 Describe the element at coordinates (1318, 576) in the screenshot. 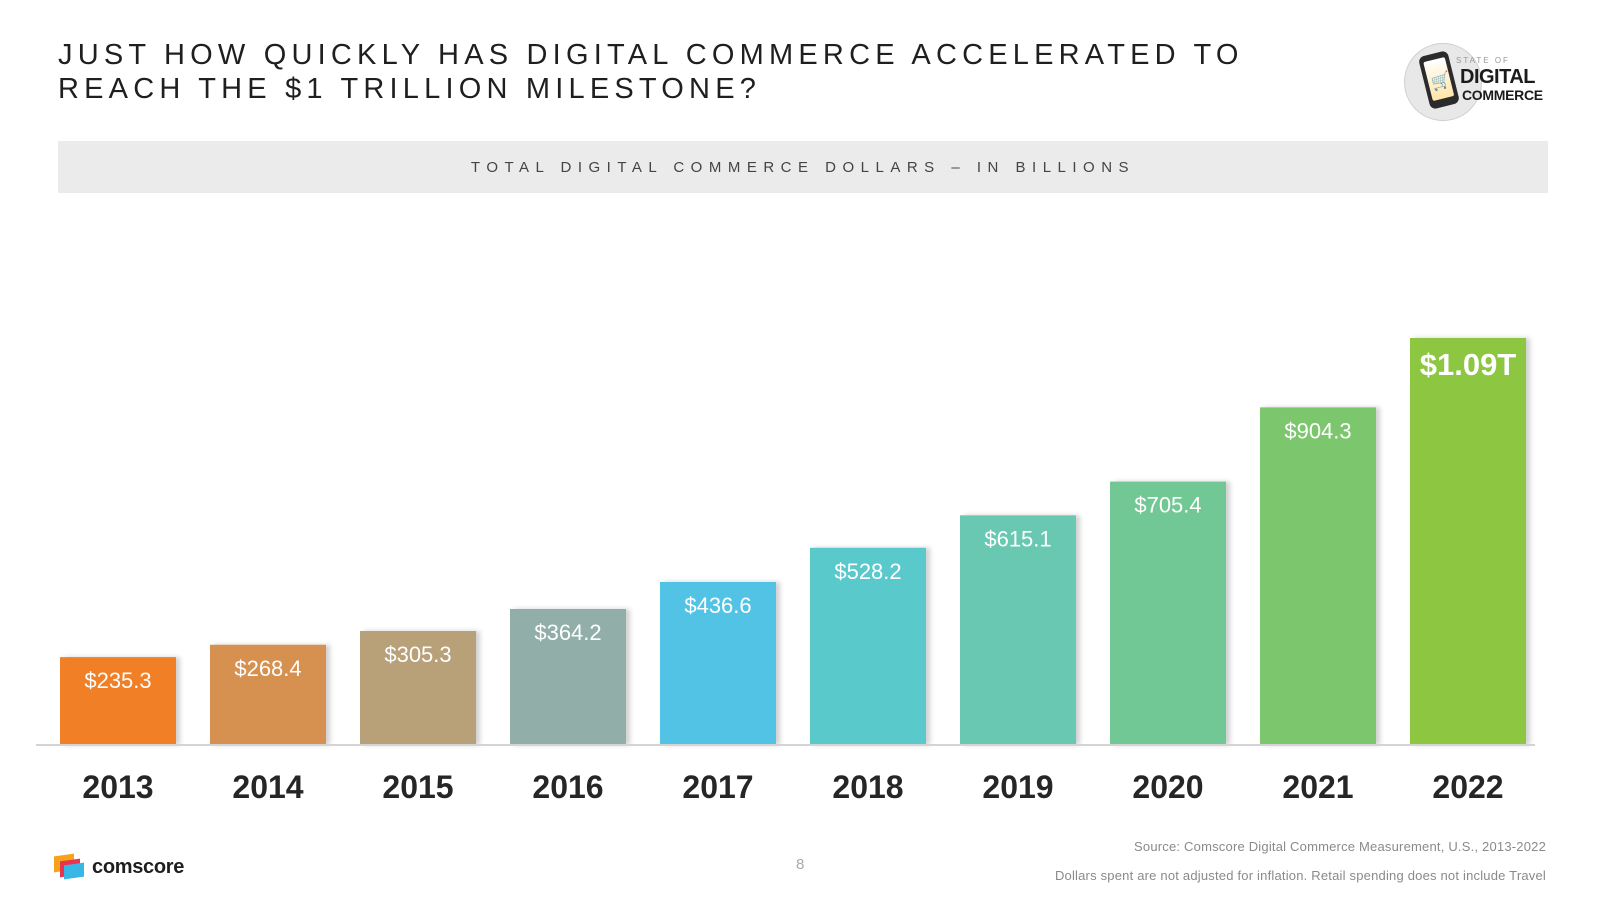

I see `bar-2021` at that location.